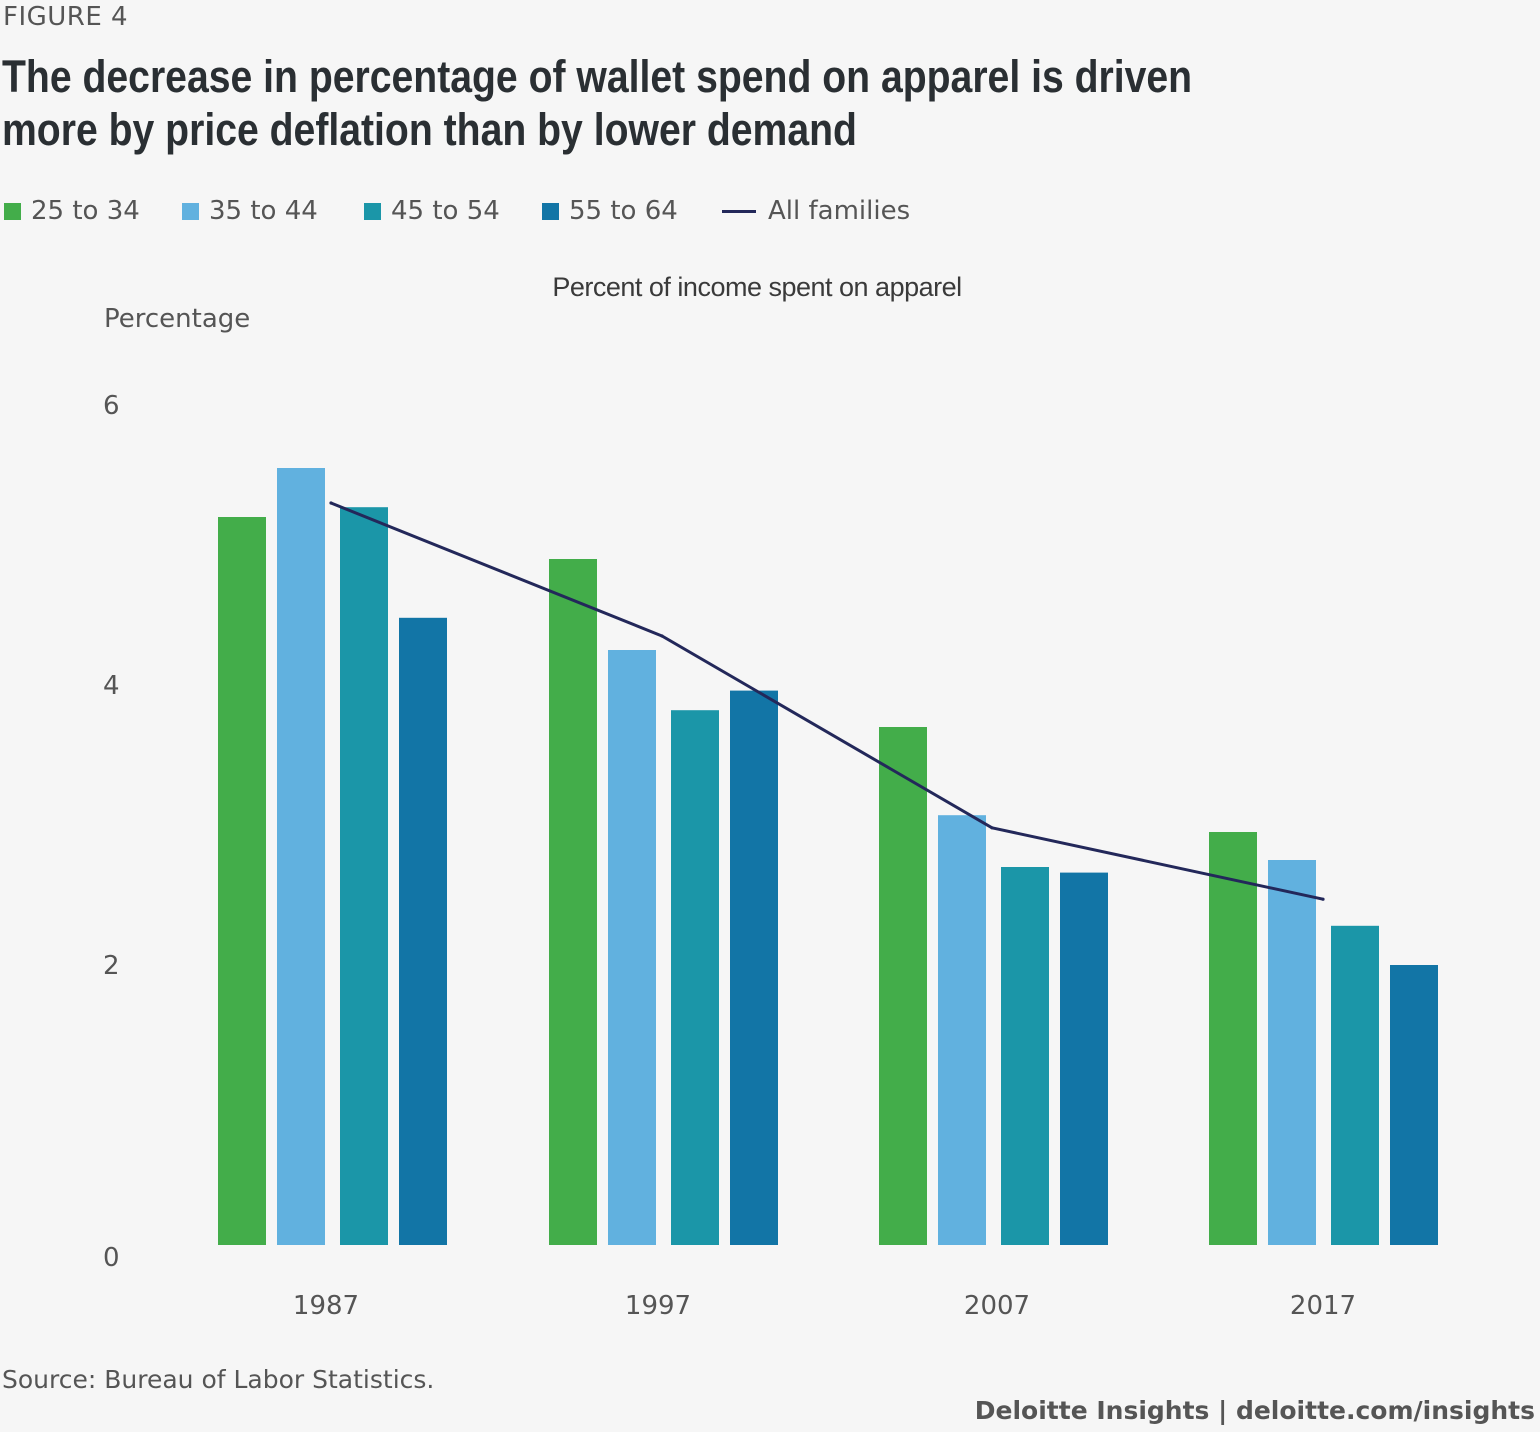 This screenshot has height=1432, width=1540. Describe the element at coordinates (242, 881) in the screenshot. I see `bar-25-to-34-1987` at that location.